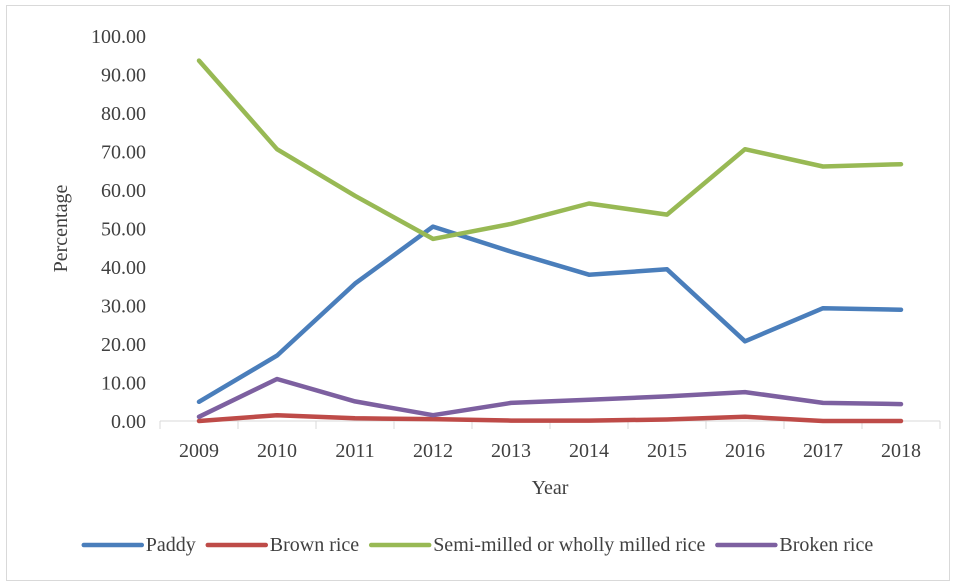  What do you see at coordinates (123, 153) in the screenshot?
I see `y-tick-label: 70.00` at bounding box center [123, 153].